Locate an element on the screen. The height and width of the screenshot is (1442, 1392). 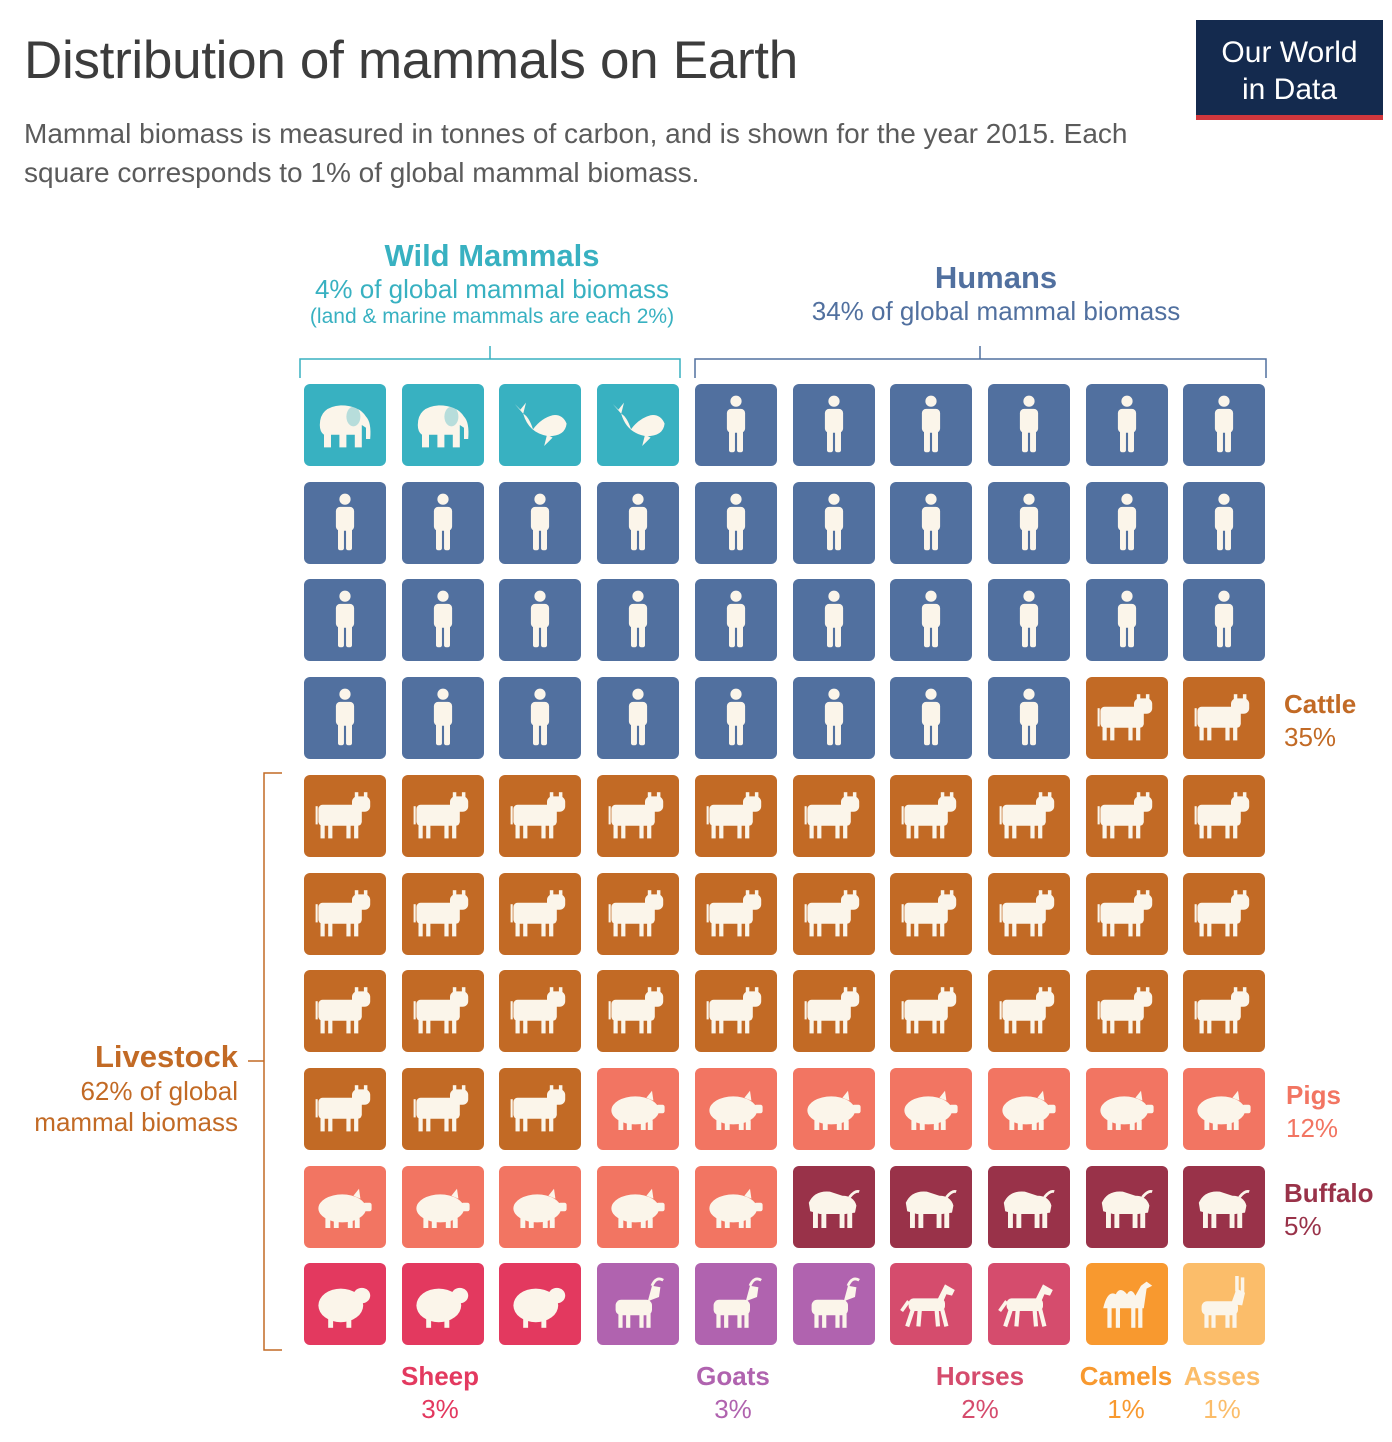
pigs-pct: 12% is located at coordinates (1312, 1128).